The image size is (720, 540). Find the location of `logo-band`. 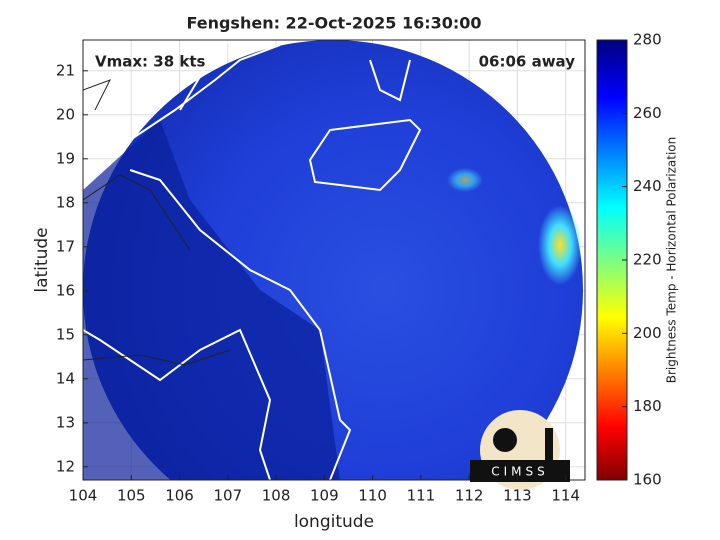

logo-band is located at coordinates (520, 471).